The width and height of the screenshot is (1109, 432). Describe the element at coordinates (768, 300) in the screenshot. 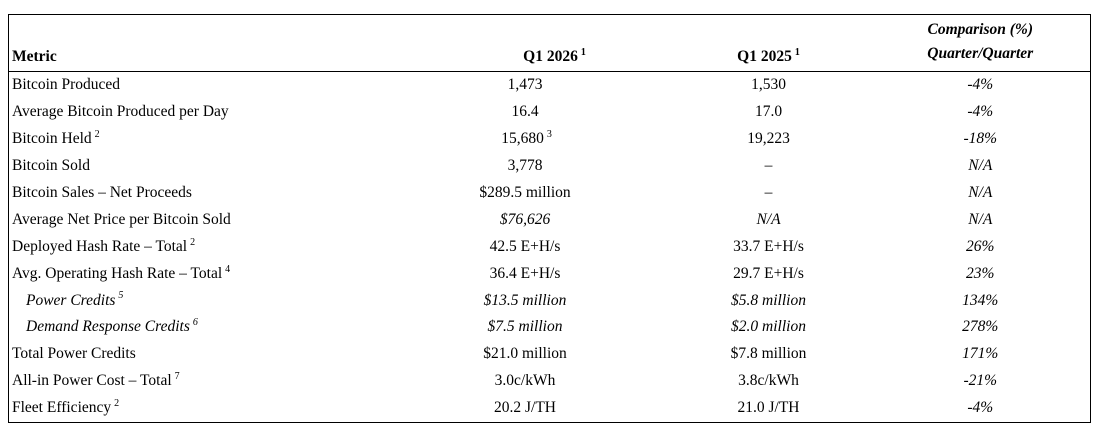

I see `q1-2025-value: $5.8 million` at that location.